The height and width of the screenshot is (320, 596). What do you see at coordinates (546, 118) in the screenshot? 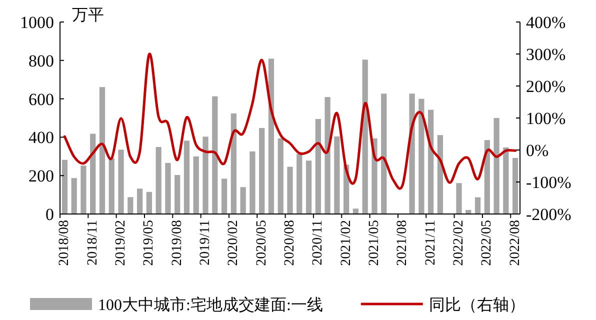
I see `y2-tick-label: 100%` at bounding box center [546, 118].